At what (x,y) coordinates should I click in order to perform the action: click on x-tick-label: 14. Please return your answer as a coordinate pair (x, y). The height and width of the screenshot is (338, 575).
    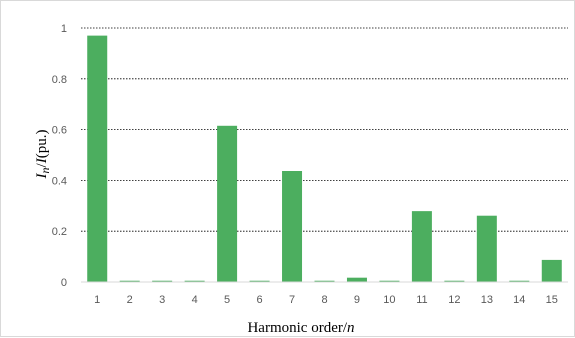
    Looking at the image, I should click on (519, 300).